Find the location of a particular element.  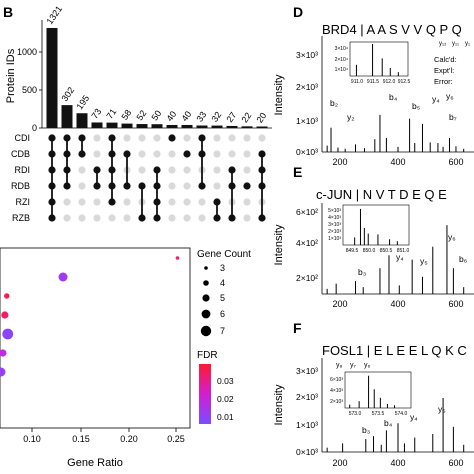

ion-label: y₁ is located at coordinates (467, 44).